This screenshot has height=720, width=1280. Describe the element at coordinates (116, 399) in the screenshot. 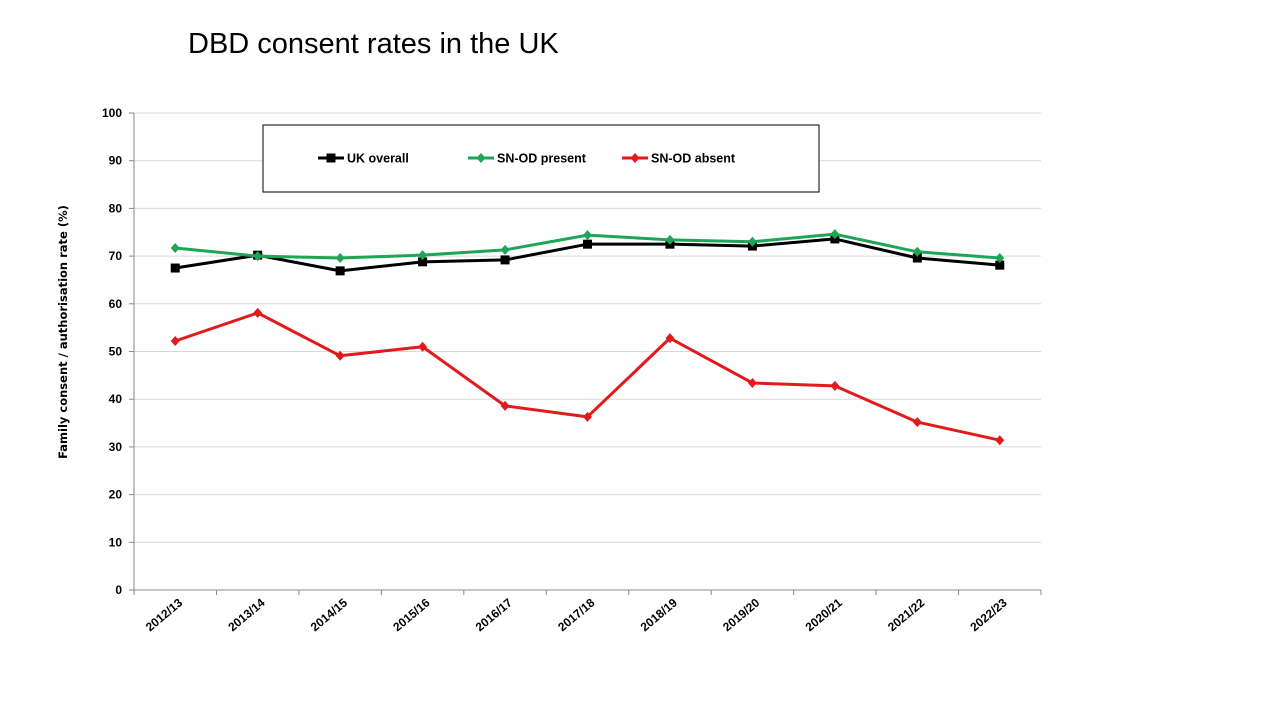

I see `y-tick-label: 40` at that location.